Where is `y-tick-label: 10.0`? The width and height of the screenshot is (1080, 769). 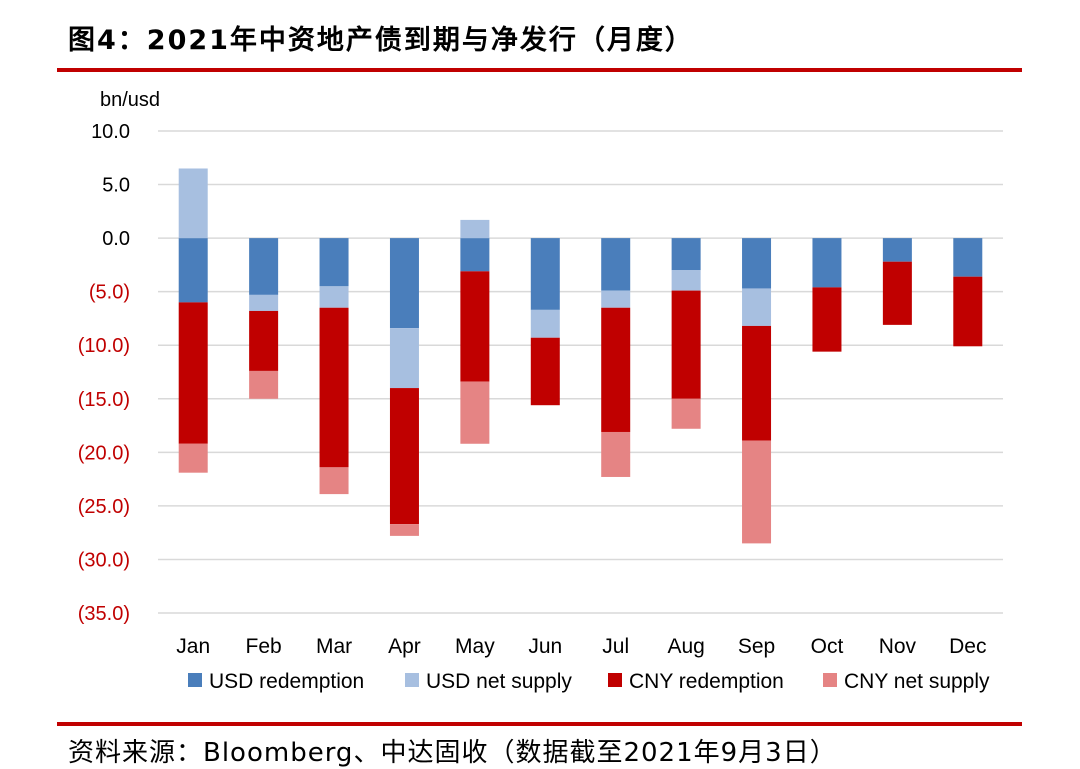
y-tick-label: 10.0 is located at coordinates (110, 132).